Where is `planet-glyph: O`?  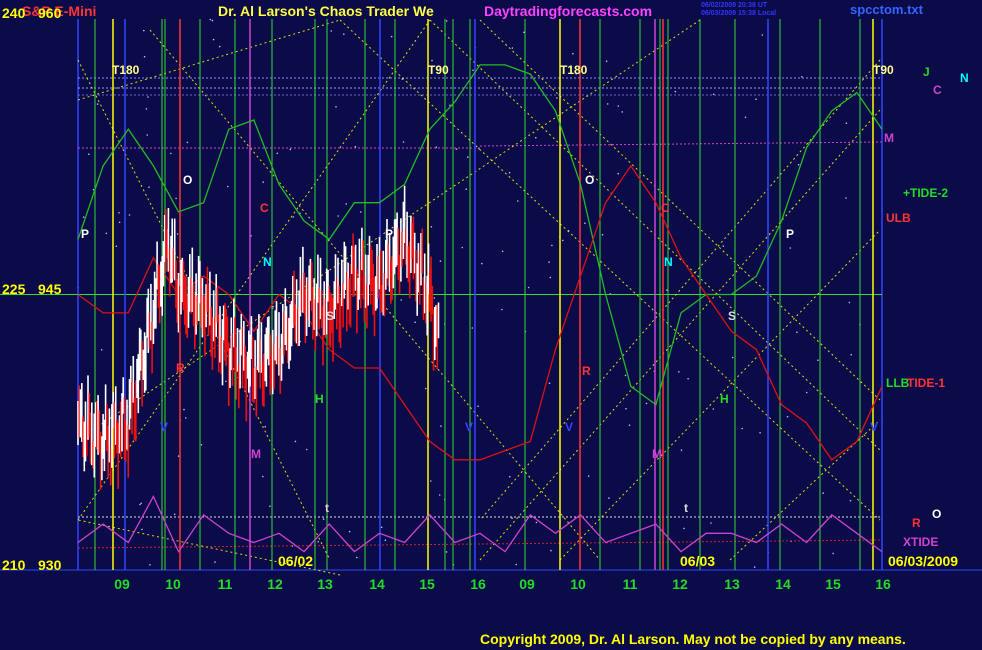 planet-glyph: O is located at coordinates (589, 180).